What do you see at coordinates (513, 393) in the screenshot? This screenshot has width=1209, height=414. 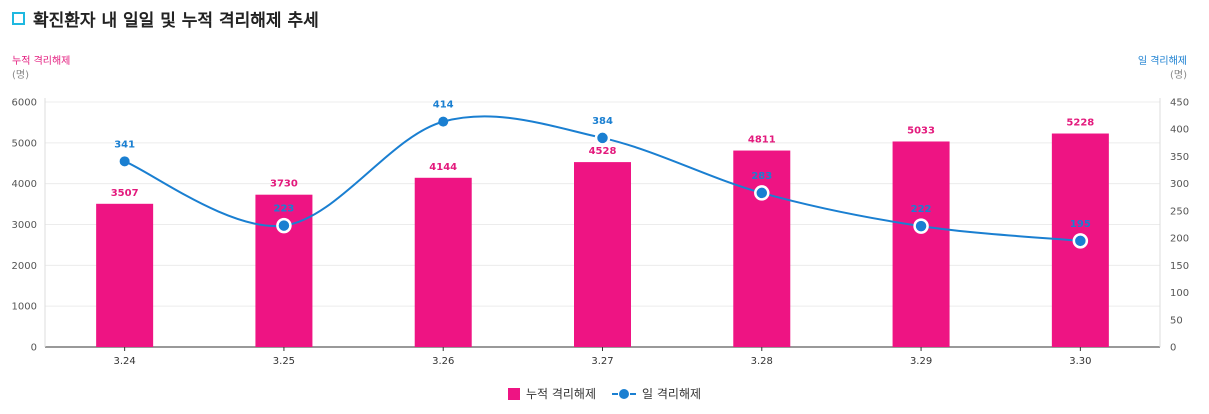 I see `legend-bar-swatch-icon` at bounding box center [513, 393].